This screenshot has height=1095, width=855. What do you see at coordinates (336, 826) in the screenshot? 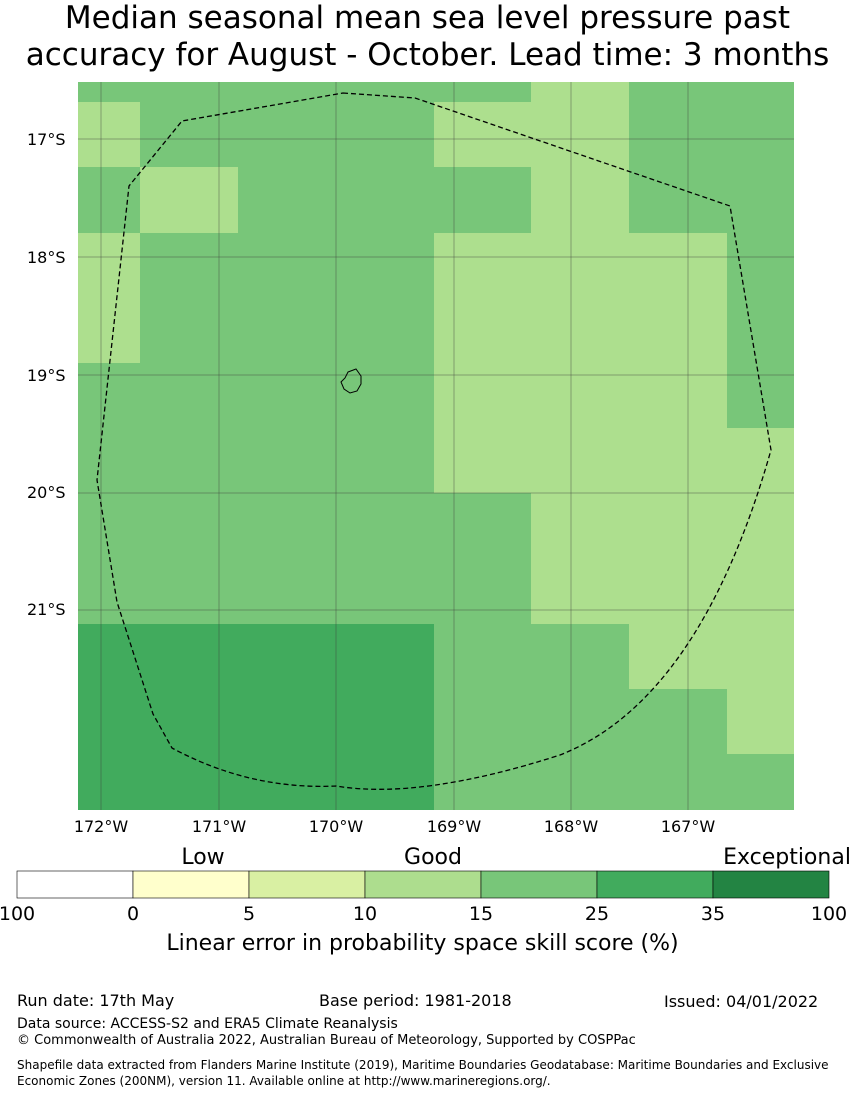
I see `lon-label: 170°W` at bounding box center [336, 826].